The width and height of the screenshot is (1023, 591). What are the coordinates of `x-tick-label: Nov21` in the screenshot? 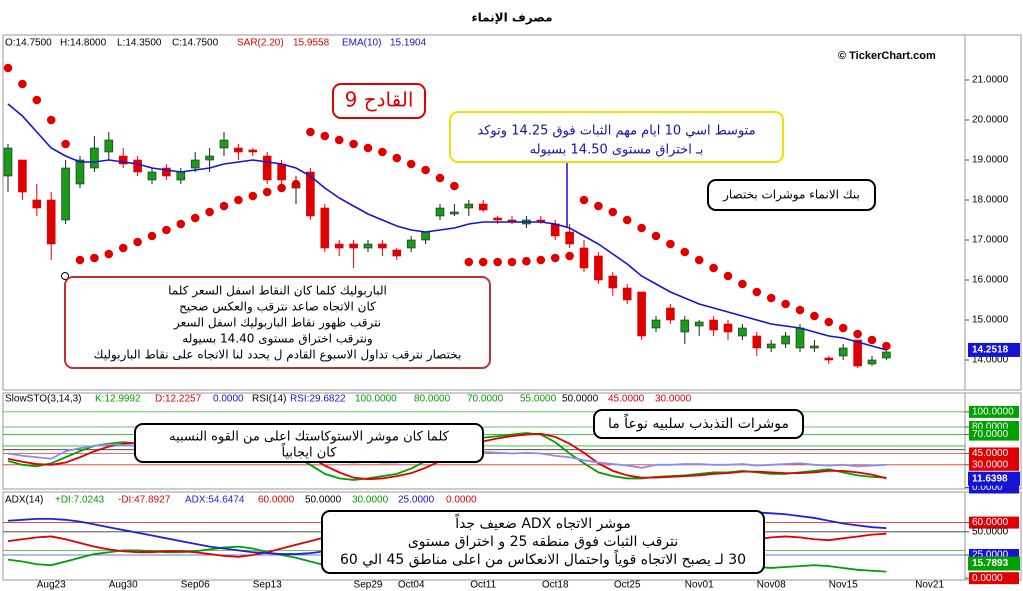 It's located at (929, 585).